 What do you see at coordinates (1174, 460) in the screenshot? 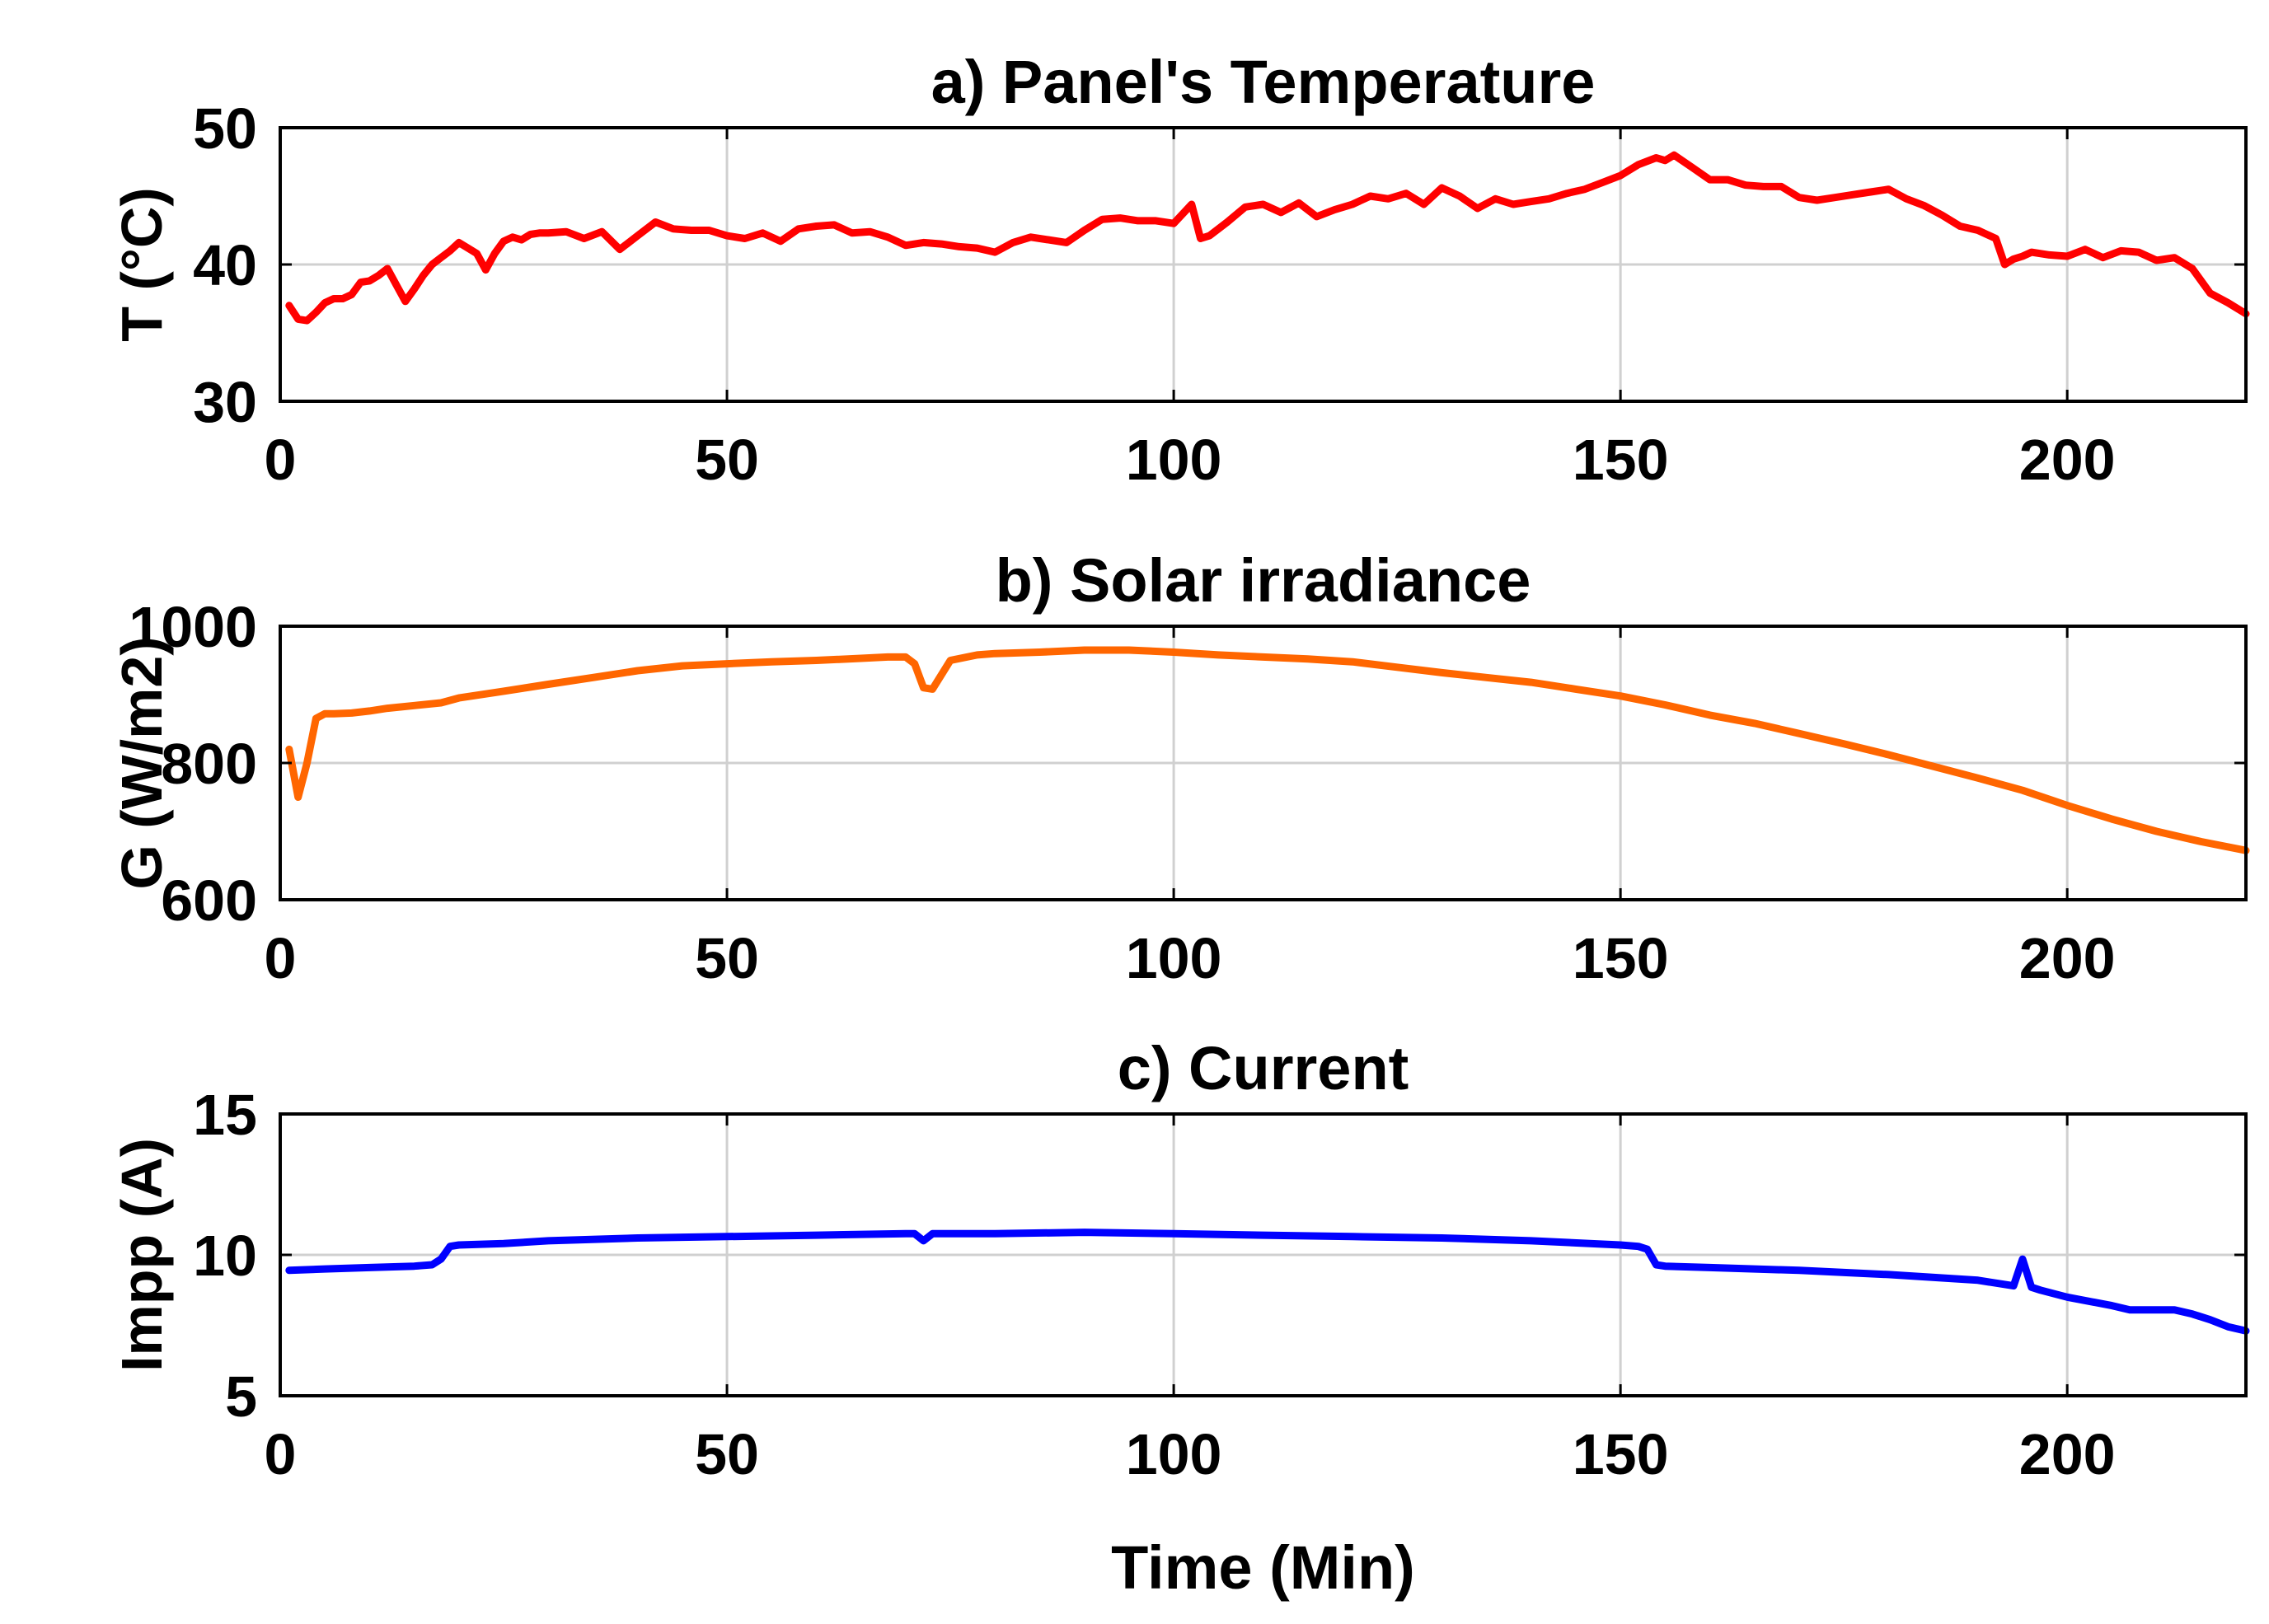
I see `temperature-x-tick-label: 100` at bounding box center [1174, 460].